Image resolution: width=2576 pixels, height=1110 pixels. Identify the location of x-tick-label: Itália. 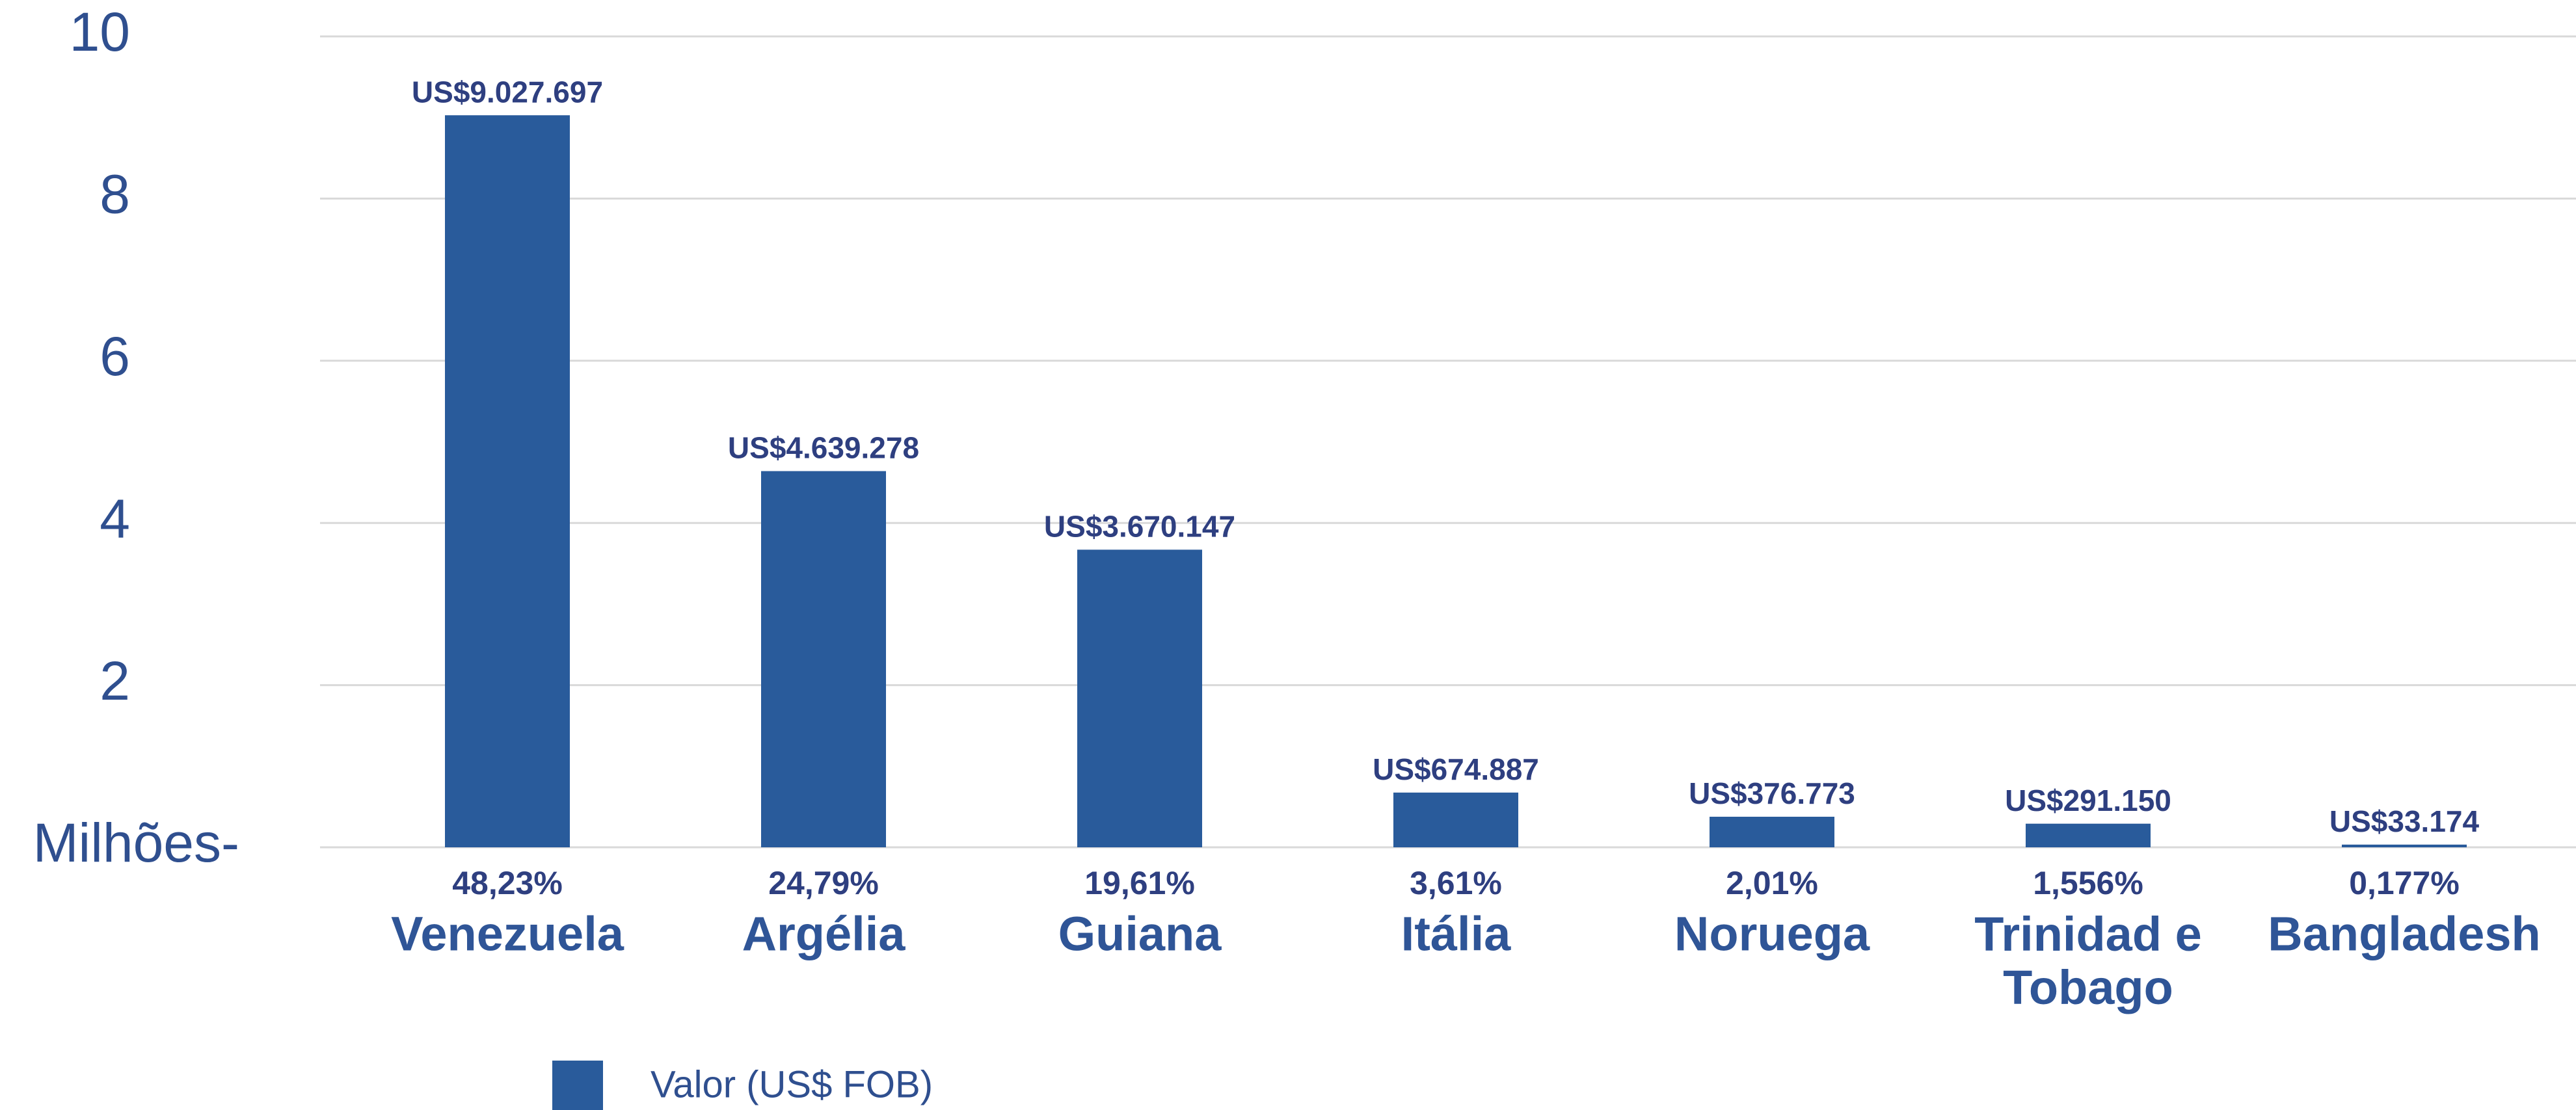
(1456, 934).